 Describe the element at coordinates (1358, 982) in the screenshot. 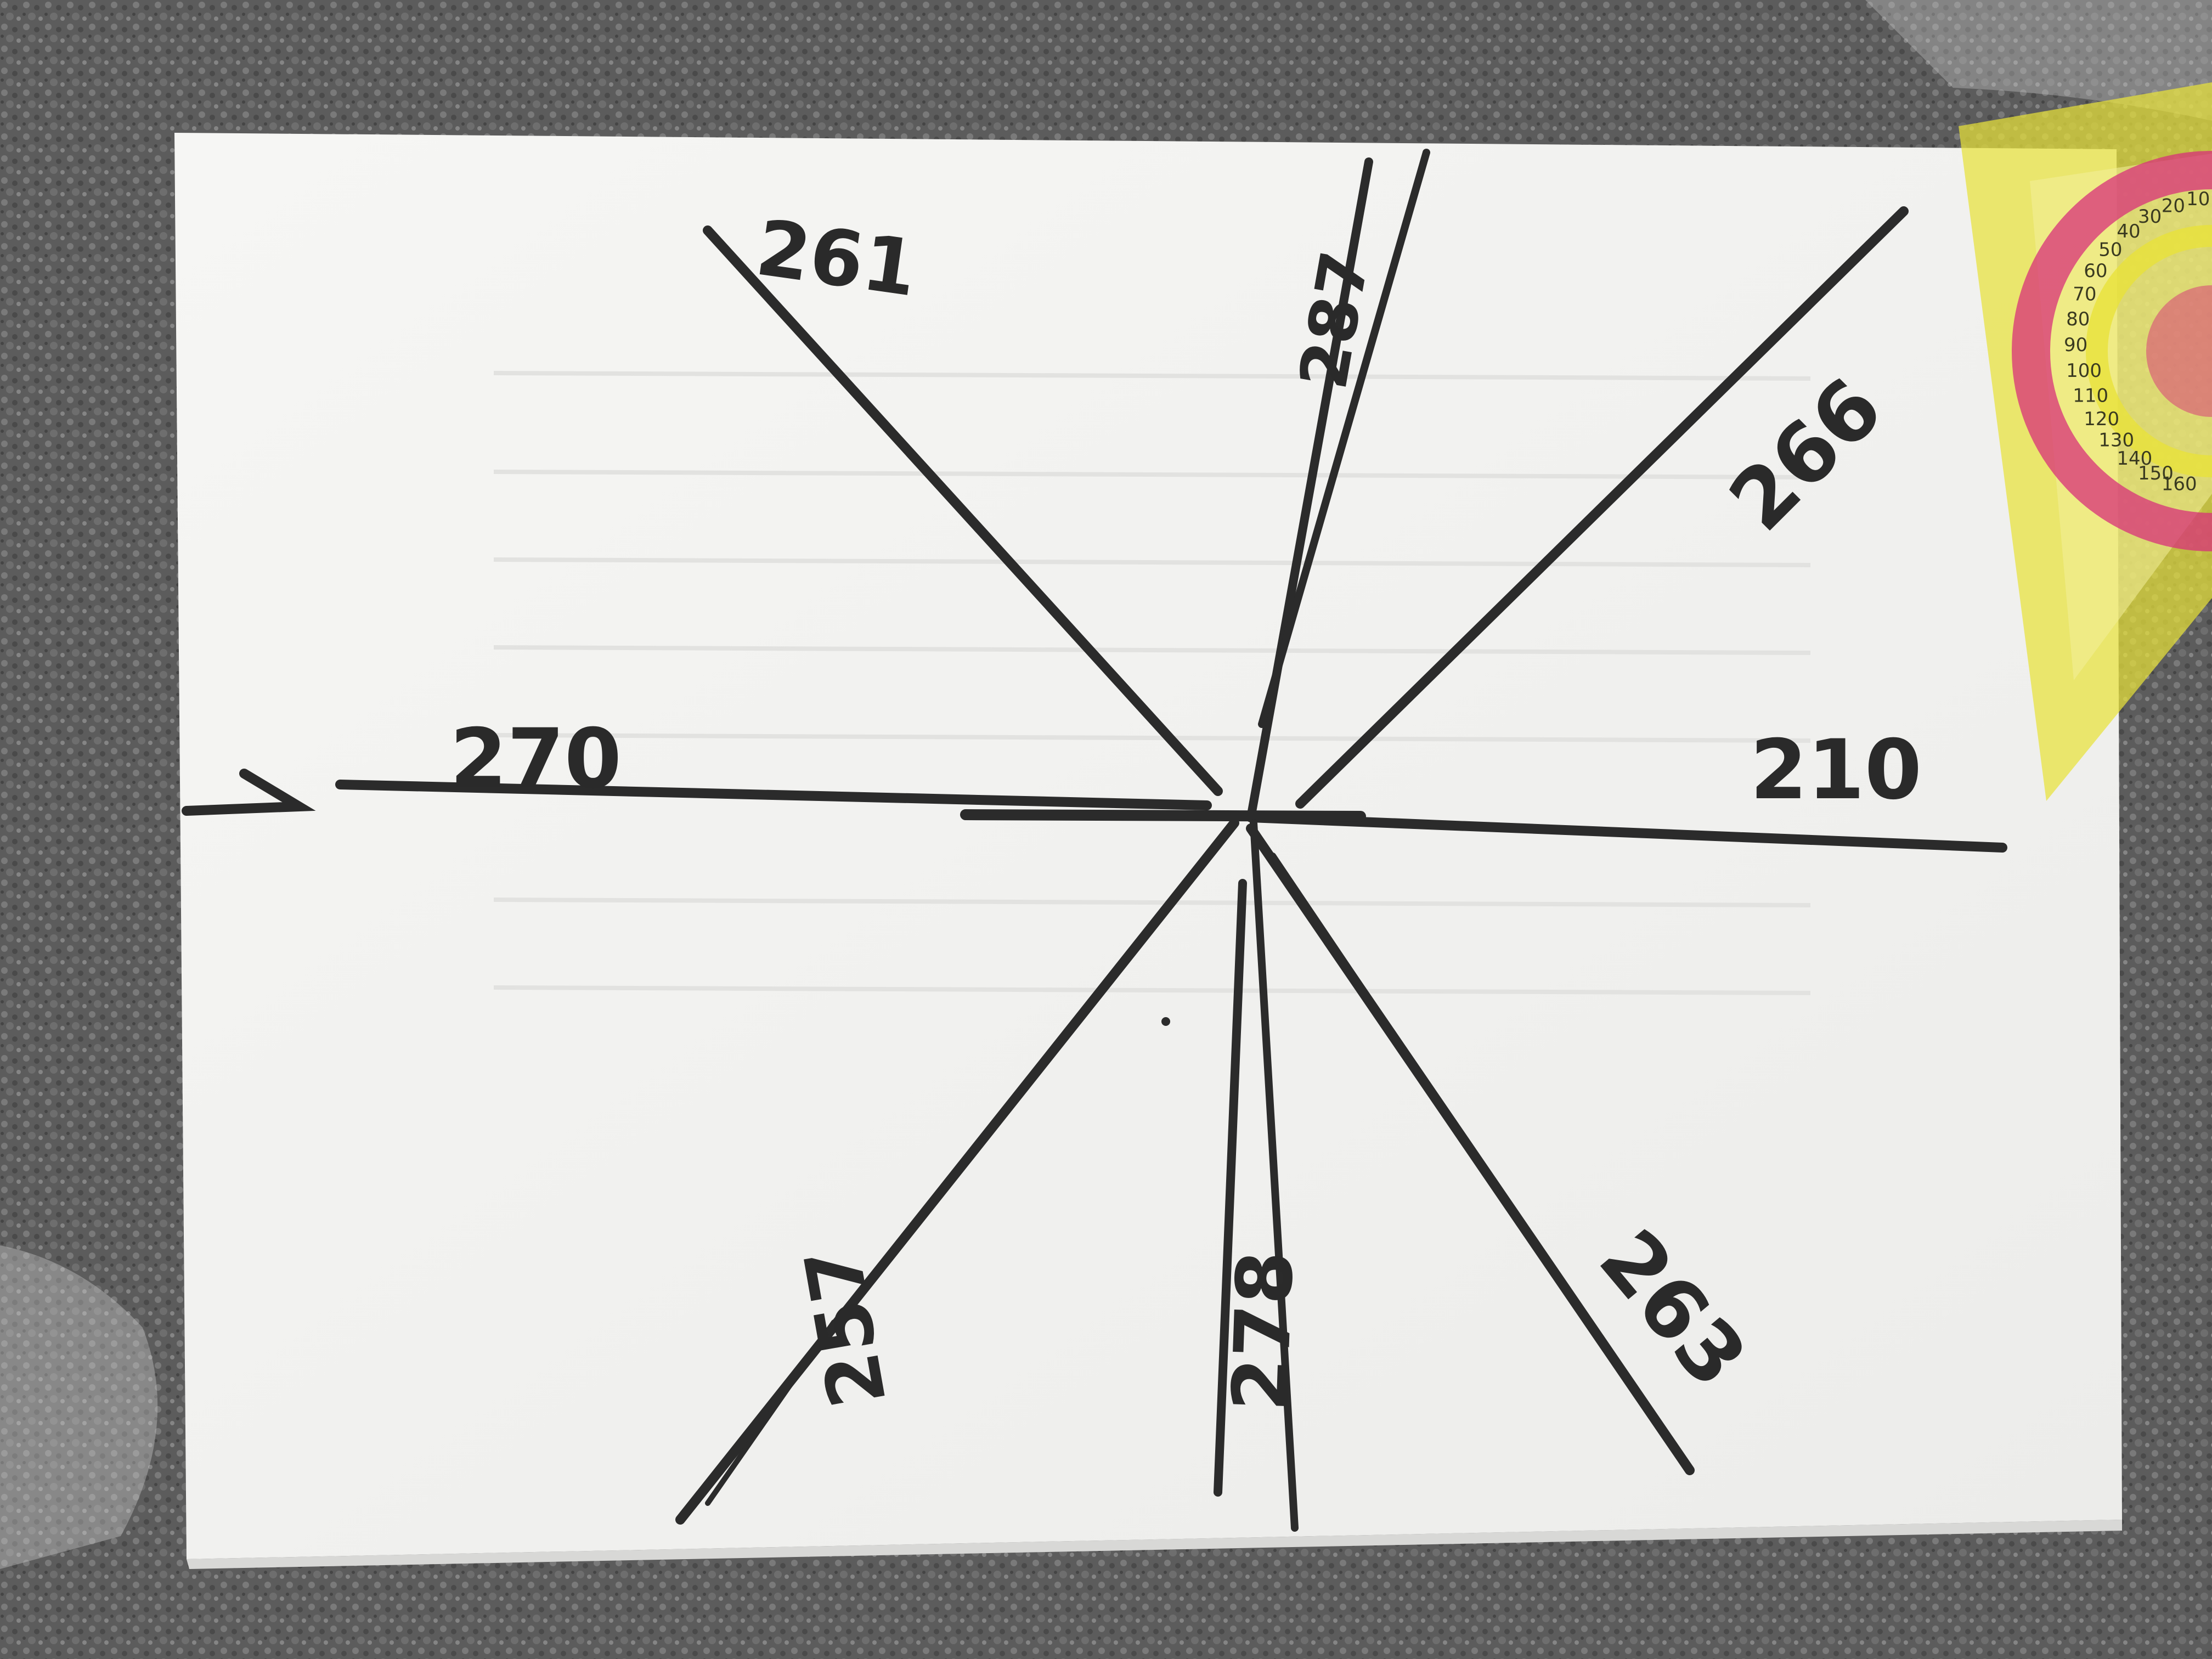

I see `line-263-b` at that location.